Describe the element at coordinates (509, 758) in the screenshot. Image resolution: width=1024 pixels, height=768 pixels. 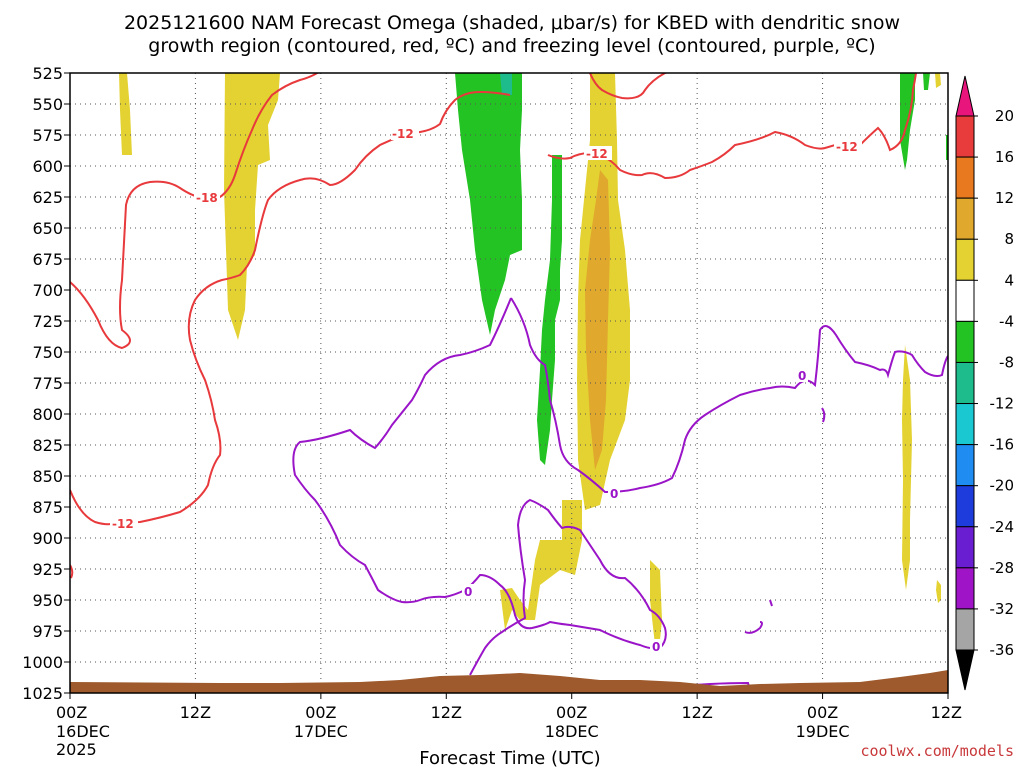
I see `x-axis-label: Forecast Time (UTC)` at that location.